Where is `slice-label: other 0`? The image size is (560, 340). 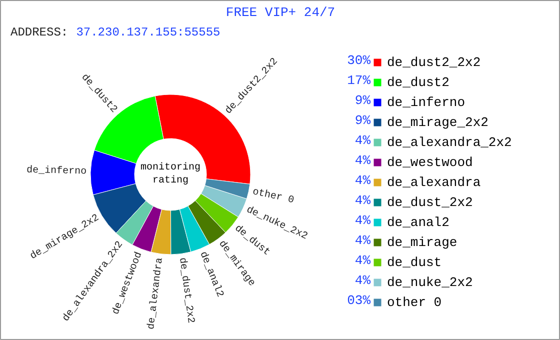
slice-label: other 0 is located at coordinates (273, 196).